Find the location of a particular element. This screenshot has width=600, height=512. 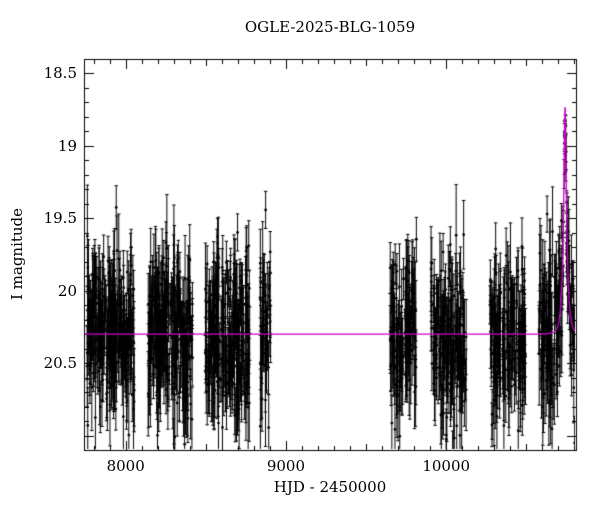

chart-title: OGLE-2025-BLG-1059 is located at coordinates (330, 27).